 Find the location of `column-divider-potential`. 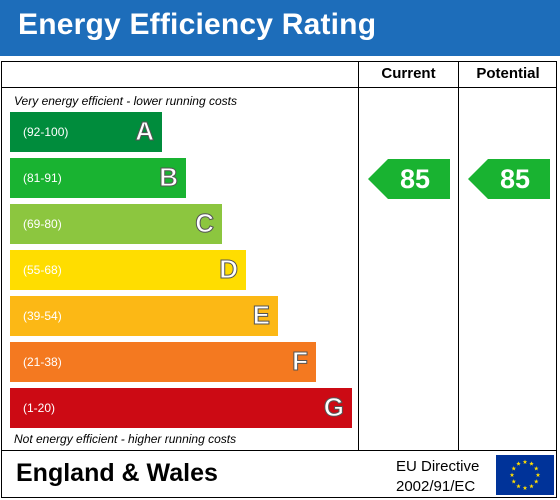

column-divider-potential is located at coordinates (458, 255).